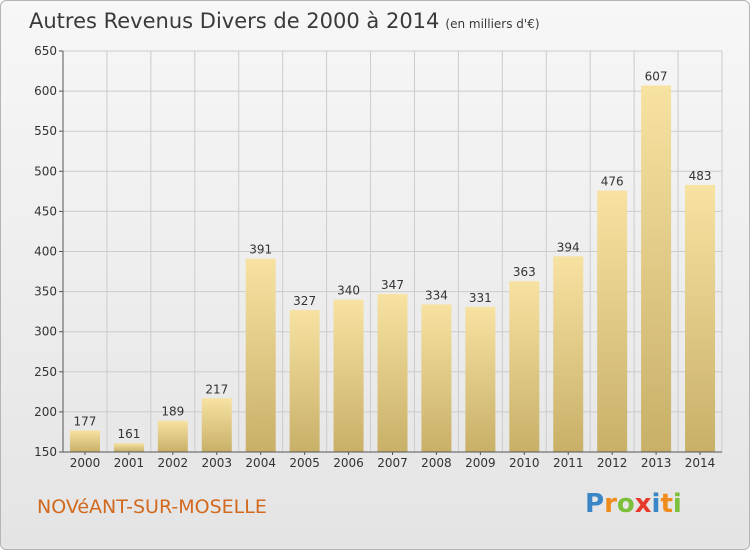  I want to click on bar-2009, so click(480, 379).